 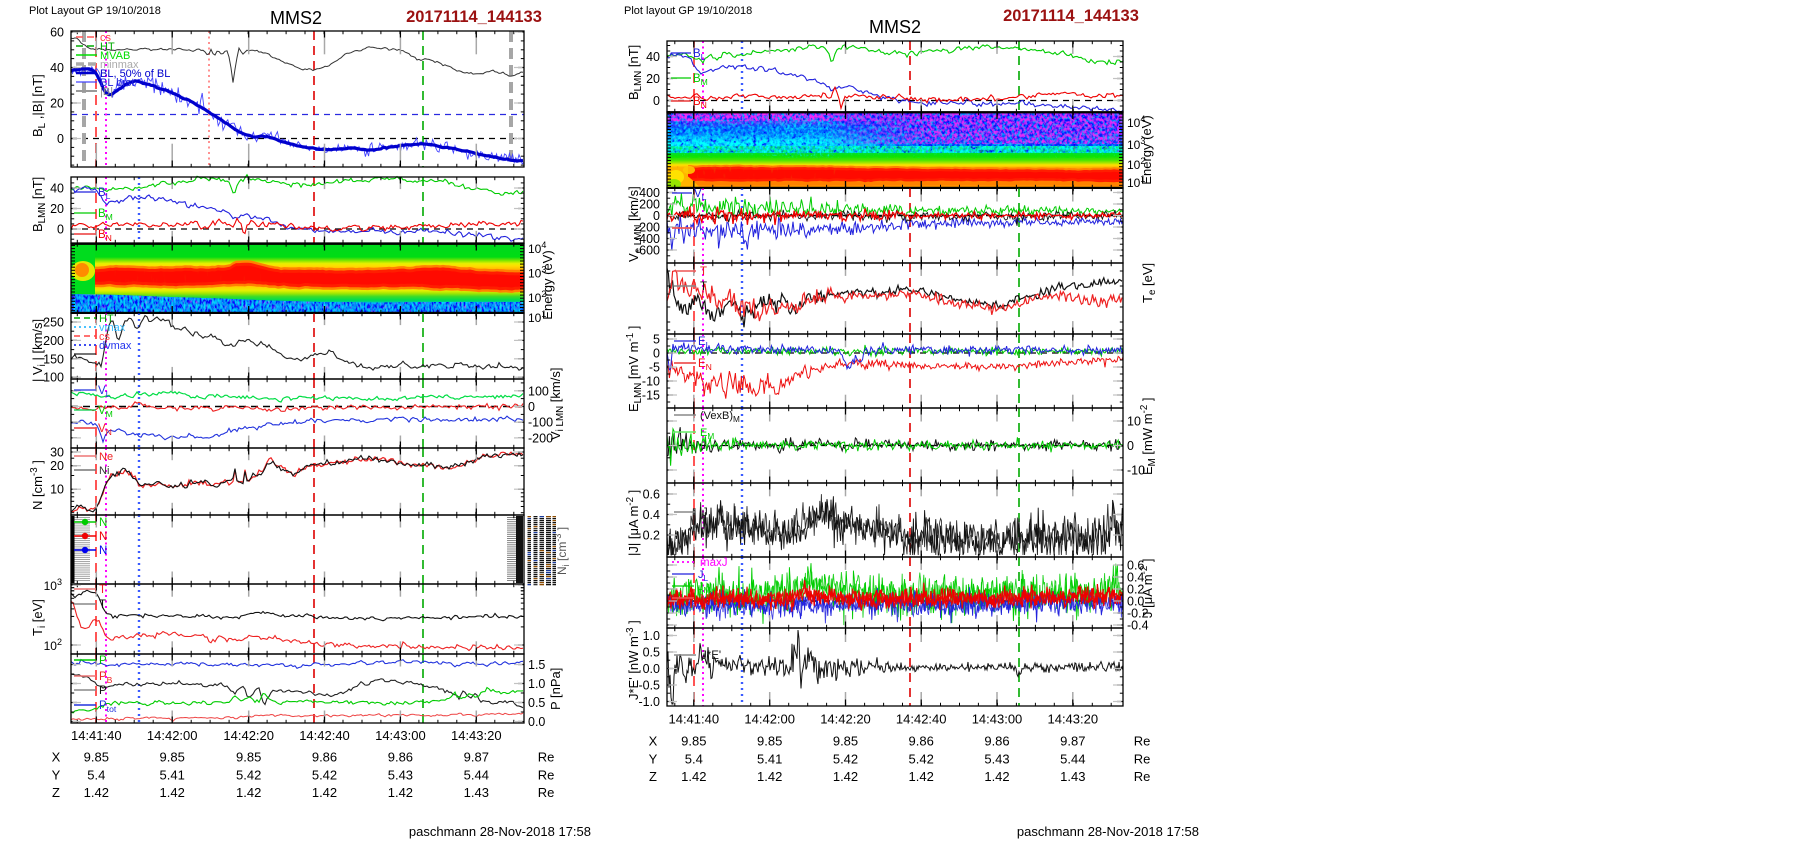 What do you see at coordinates (720, 417) in the screenshot?
I see `svg-text: (VexB)M` at bounding box center [720, 417].